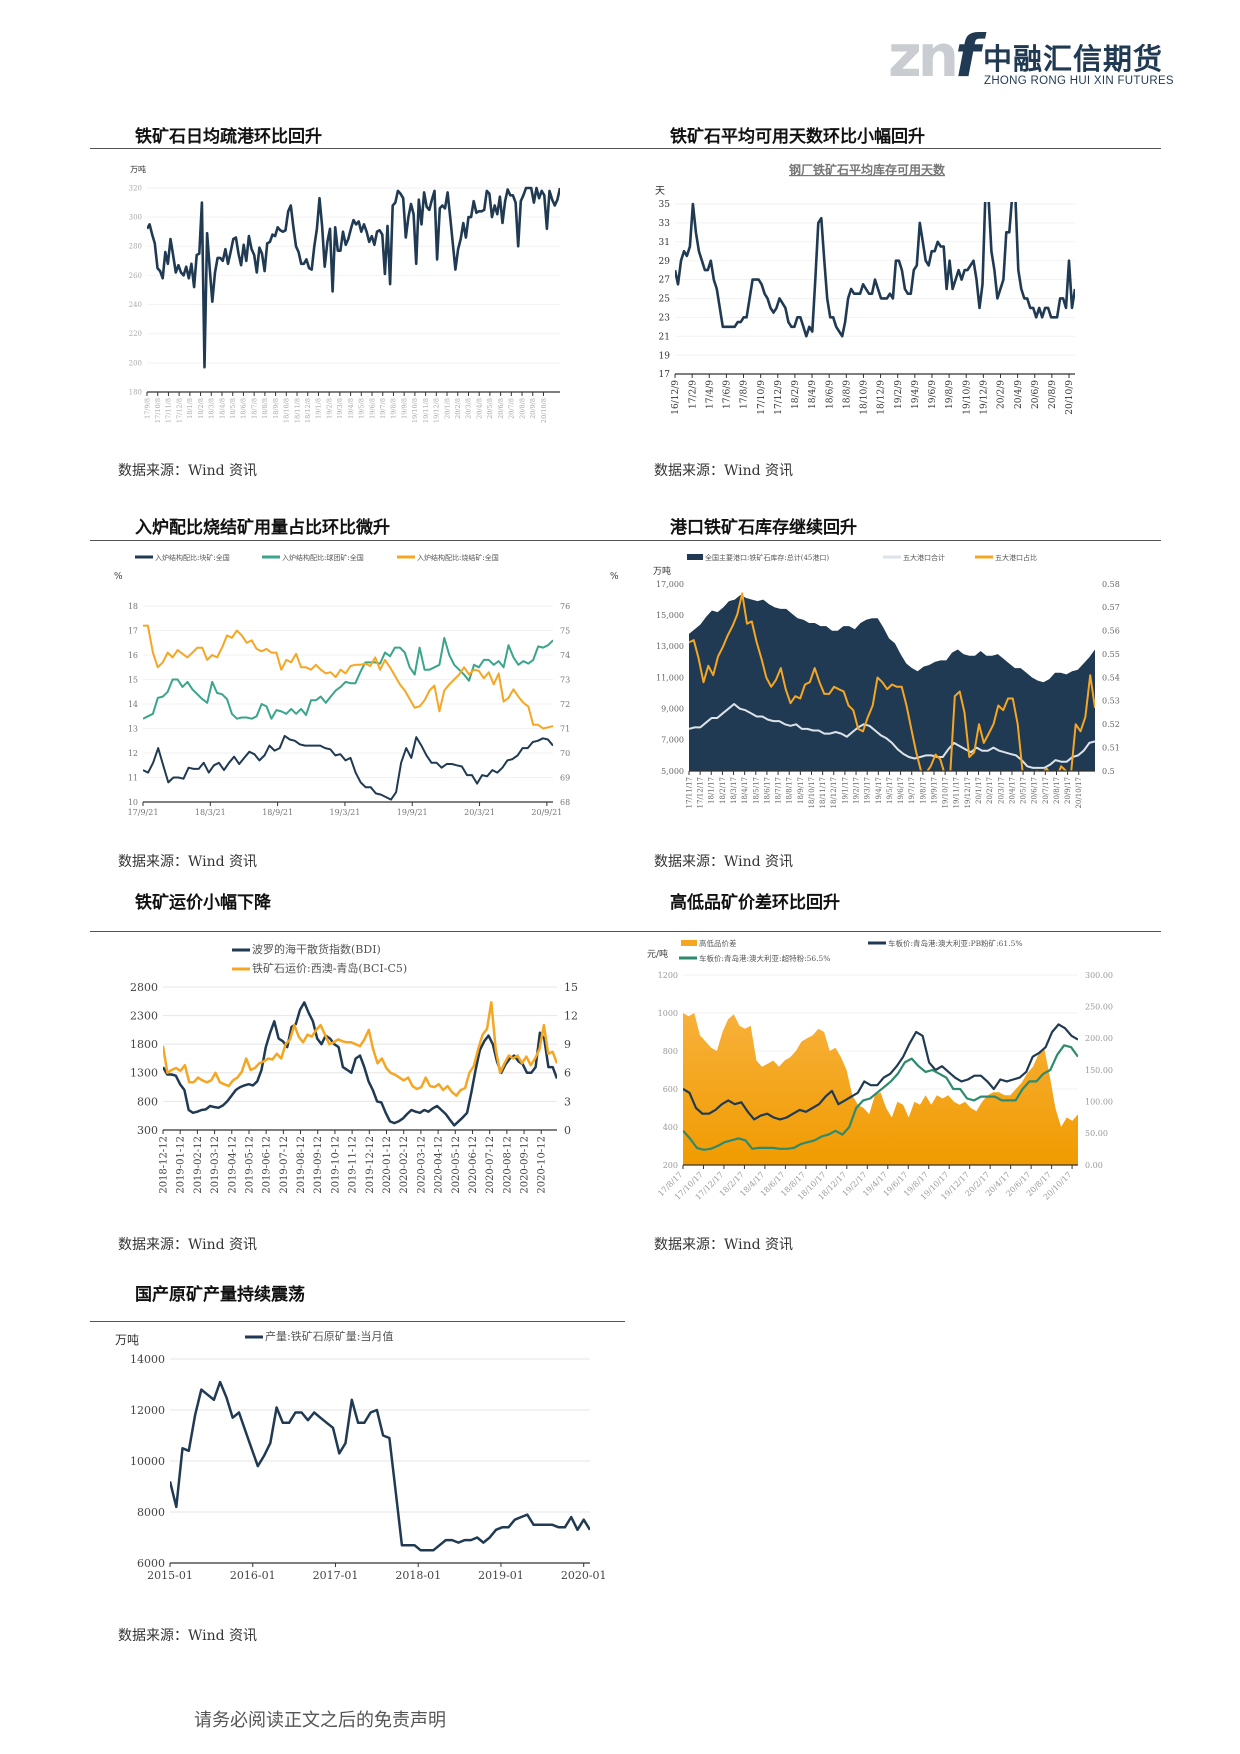 The height and width of the screenshot is (1754, 1240). I want to click on x-tick-label: 18/3/17, so click(734, 790).